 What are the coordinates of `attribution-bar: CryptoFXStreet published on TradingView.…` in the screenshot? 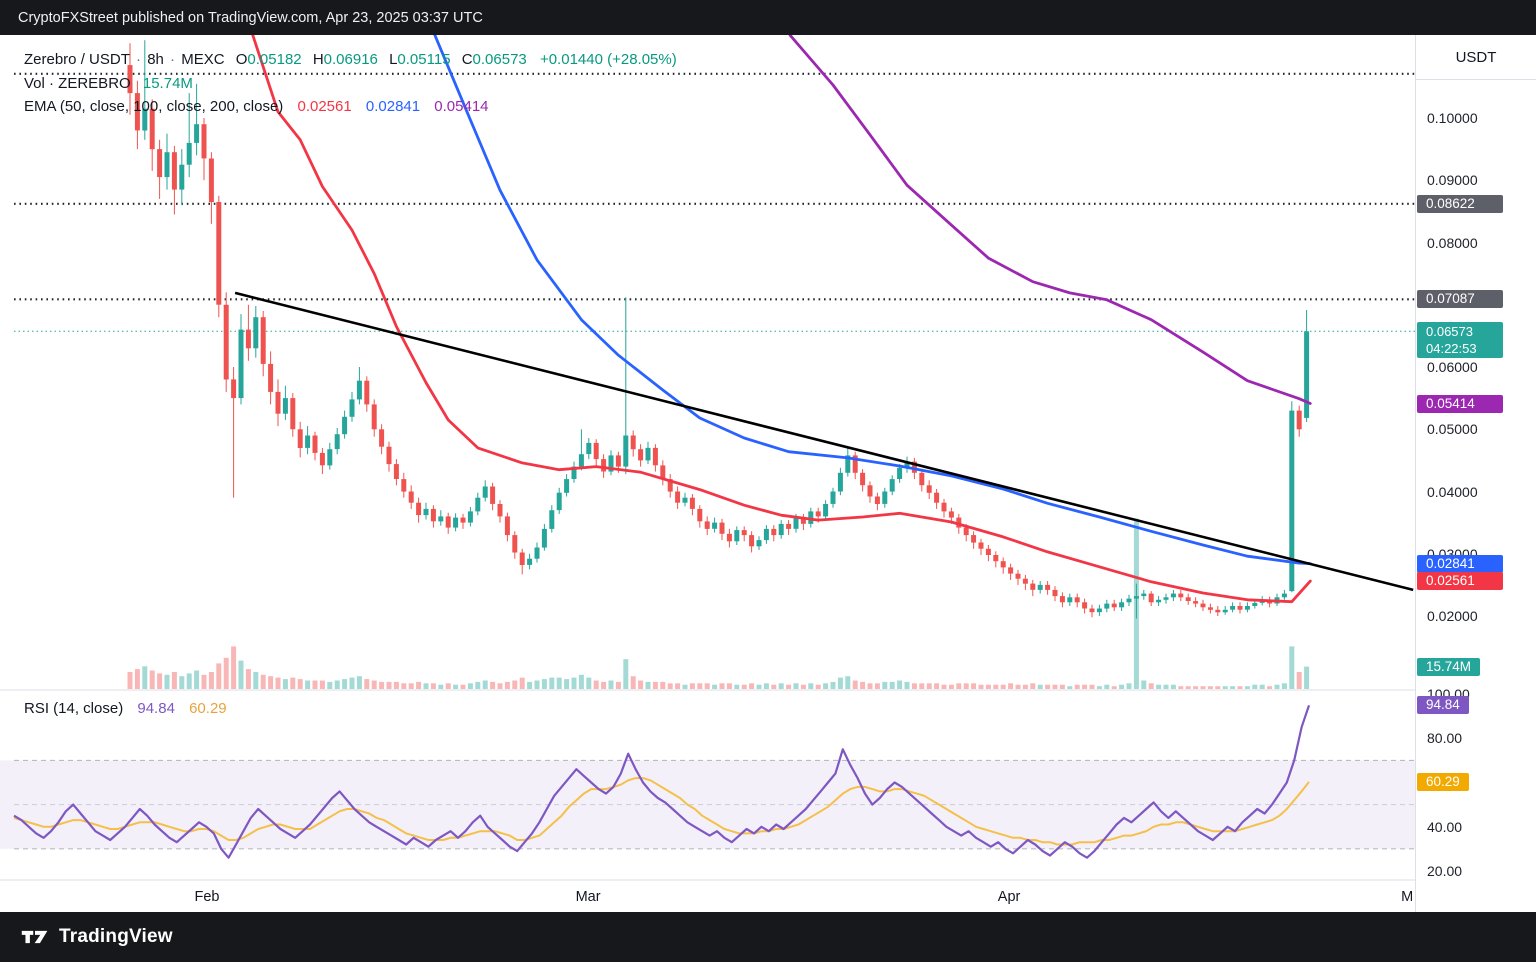 It's located at (768, 17).